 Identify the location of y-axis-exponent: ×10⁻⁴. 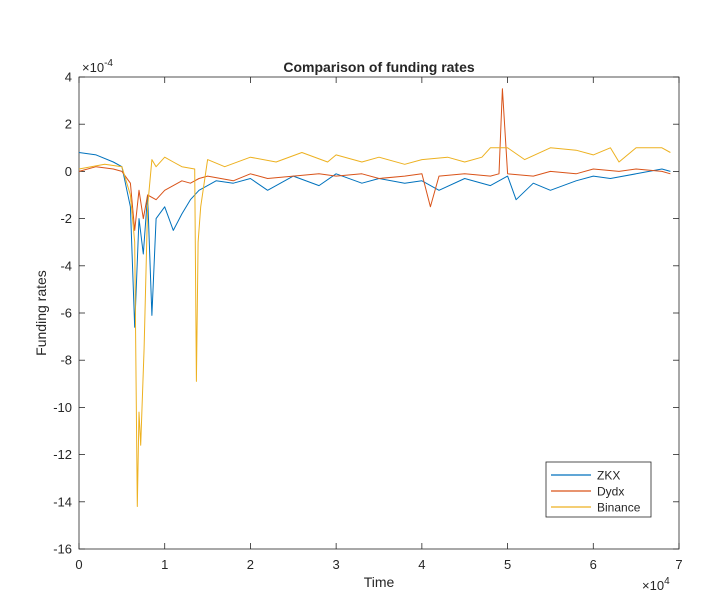
(97, 66).